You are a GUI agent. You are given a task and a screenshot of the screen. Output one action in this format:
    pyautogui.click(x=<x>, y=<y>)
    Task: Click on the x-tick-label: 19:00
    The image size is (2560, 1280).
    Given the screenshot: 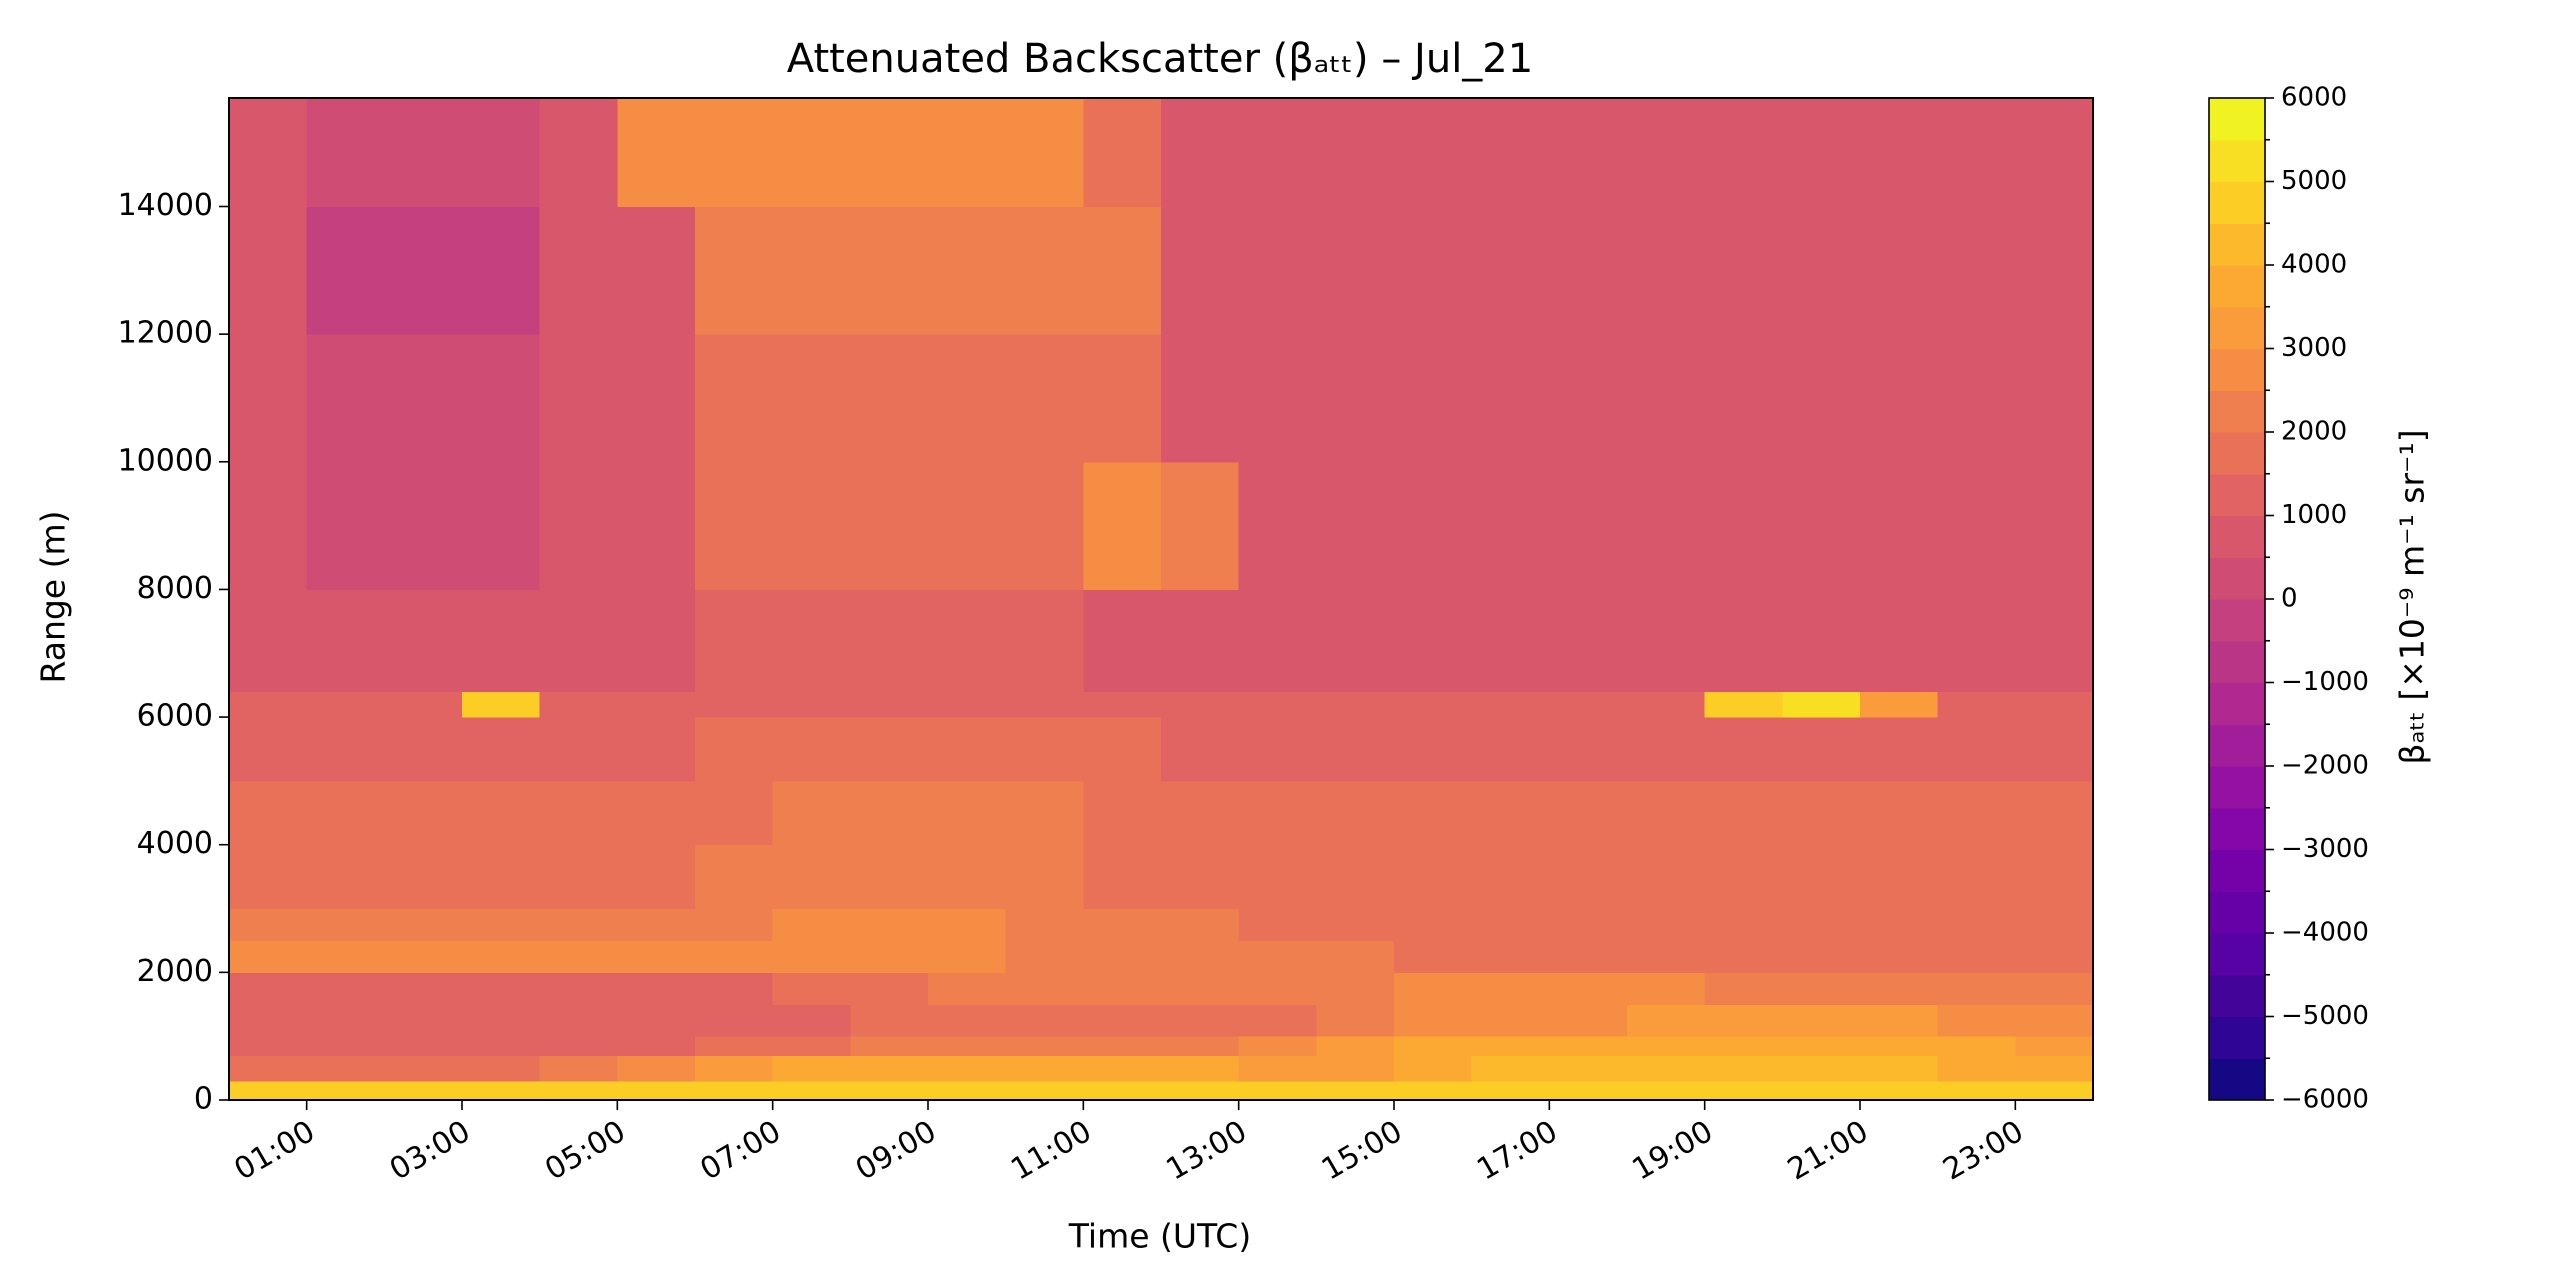 What is the action you would take?
    pyautogui.click(x=1673, y=1151)
    